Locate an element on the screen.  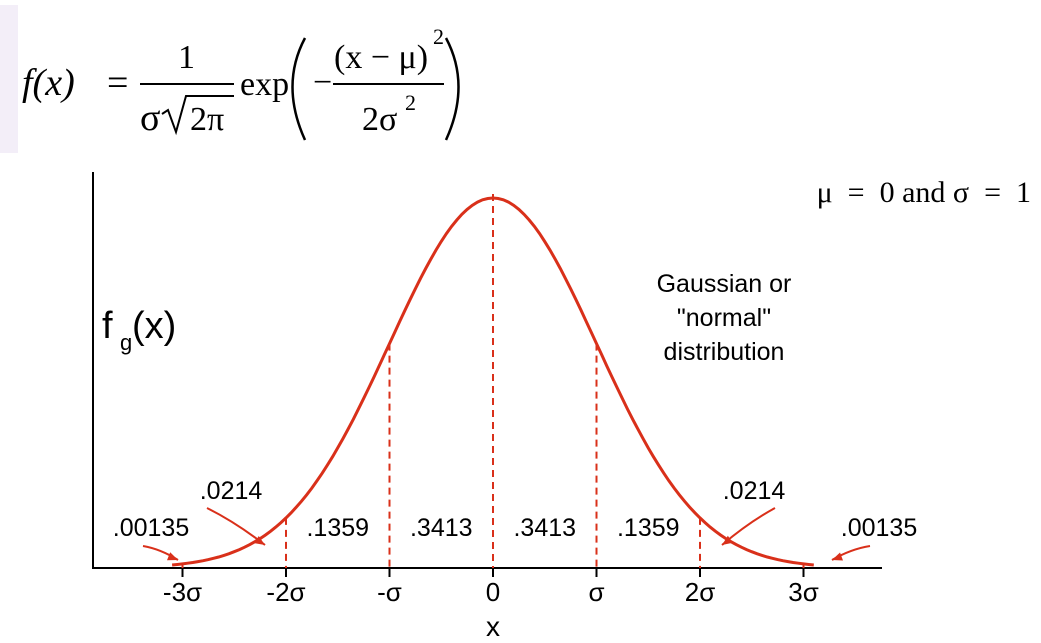
formula-lhs: f(x) is located at coordinates (48, 83).